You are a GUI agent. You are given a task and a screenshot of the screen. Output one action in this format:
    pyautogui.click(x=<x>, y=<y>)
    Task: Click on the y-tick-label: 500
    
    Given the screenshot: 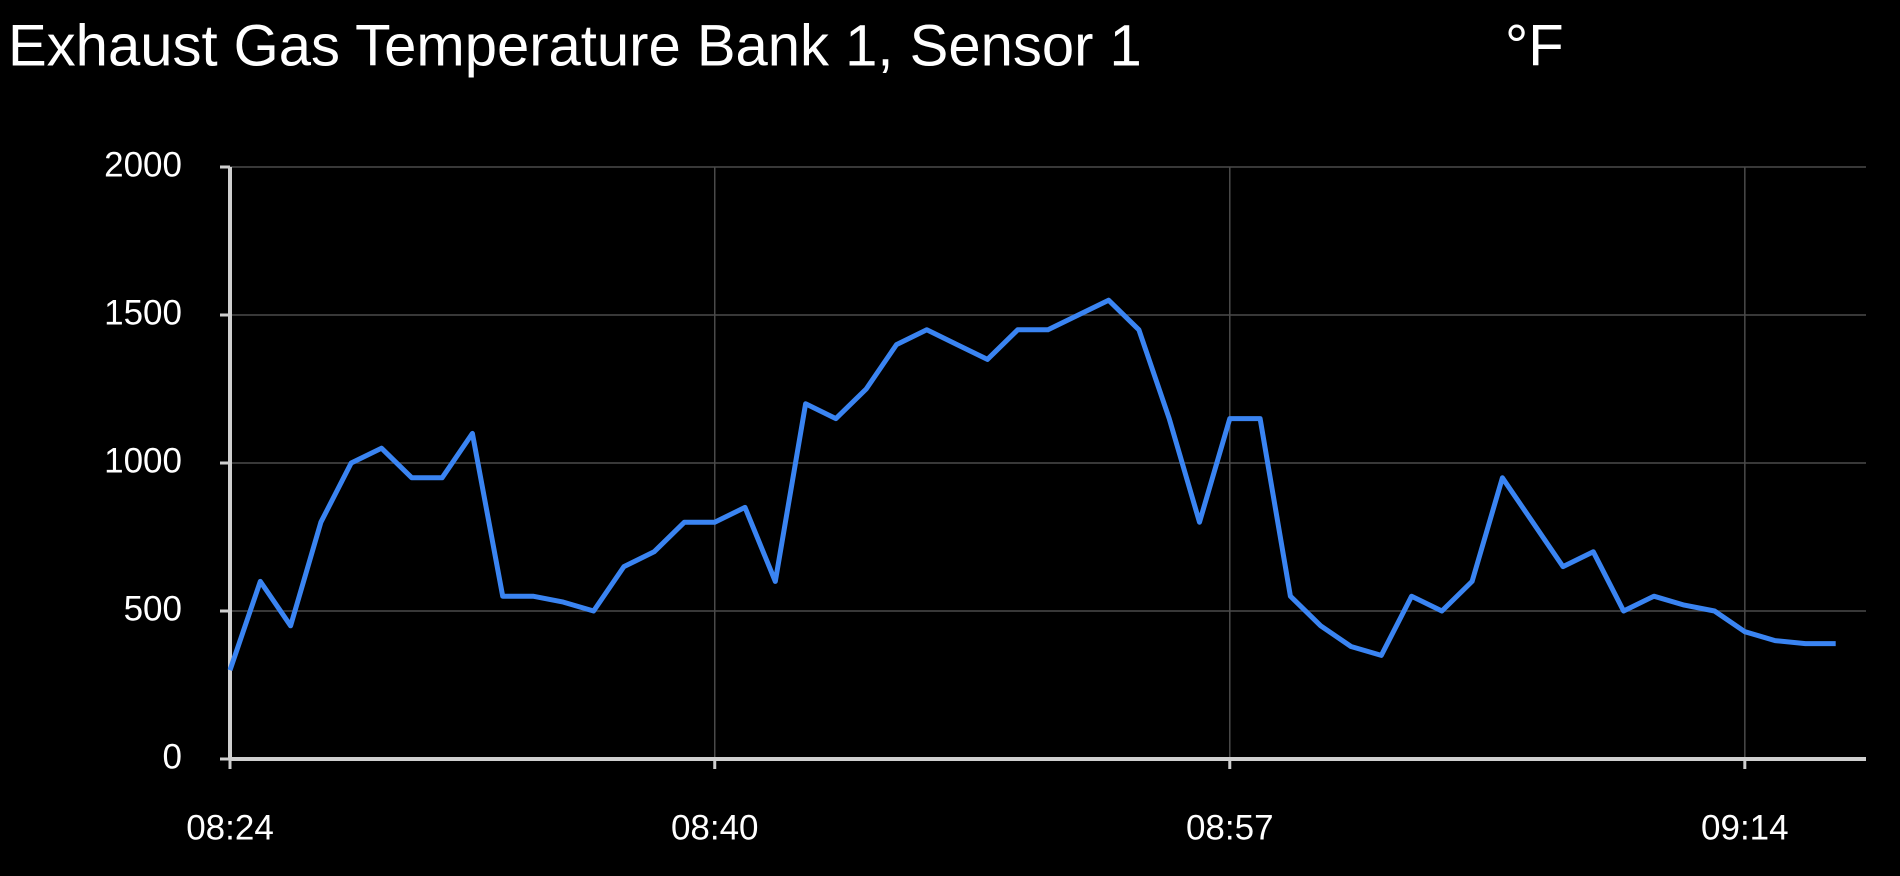 What is the action you would take?
    pyautogui.click(x=153, y=608)
    